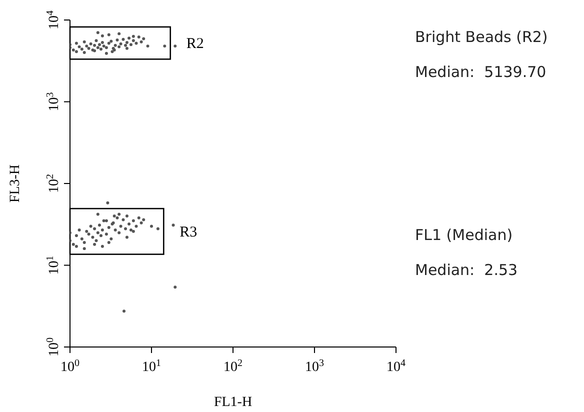 The height and width of the screenshot is (412, 584). What do you see at coordinates (70, 366) in the screenshot?
I see `x-tick-label: 10$^{0}$` at bounding box center [70, 366].